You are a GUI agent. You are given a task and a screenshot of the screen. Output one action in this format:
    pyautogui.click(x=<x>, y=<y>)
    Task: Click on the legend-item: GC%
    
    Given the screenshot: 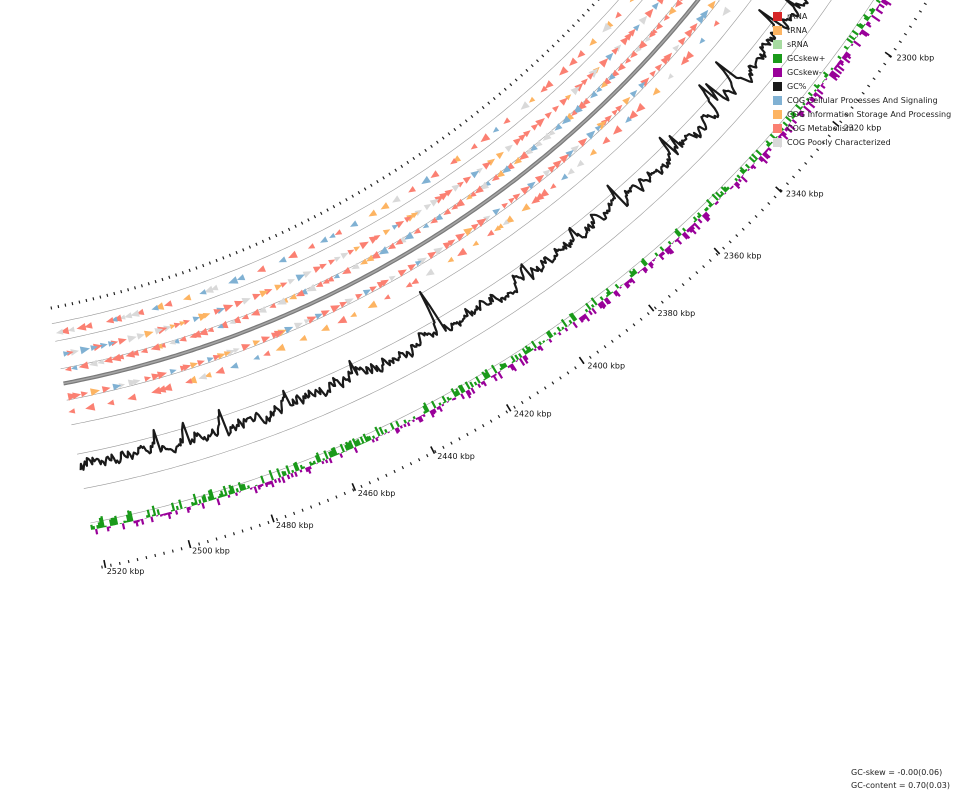 What is the action you would take?
    pyautogui.click(x=862, y=86)
    